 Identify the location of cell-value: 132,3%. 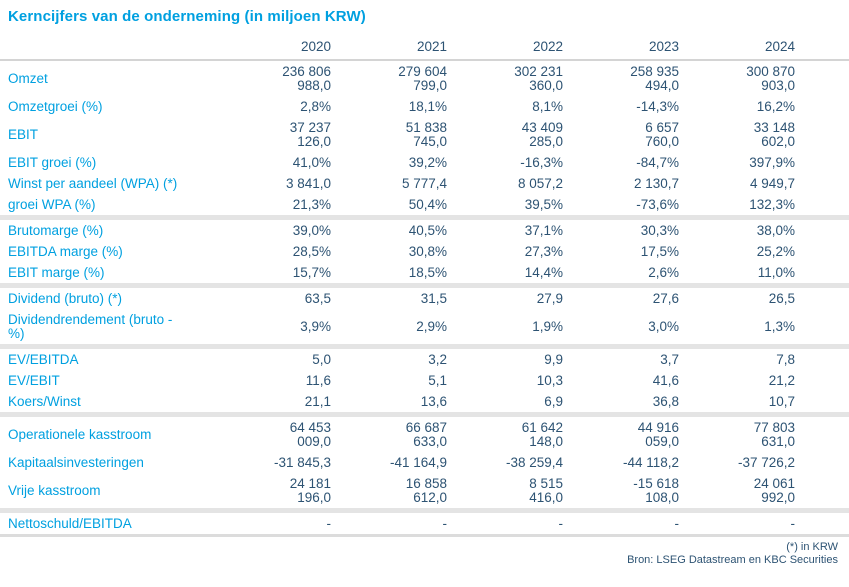
(772, 204).